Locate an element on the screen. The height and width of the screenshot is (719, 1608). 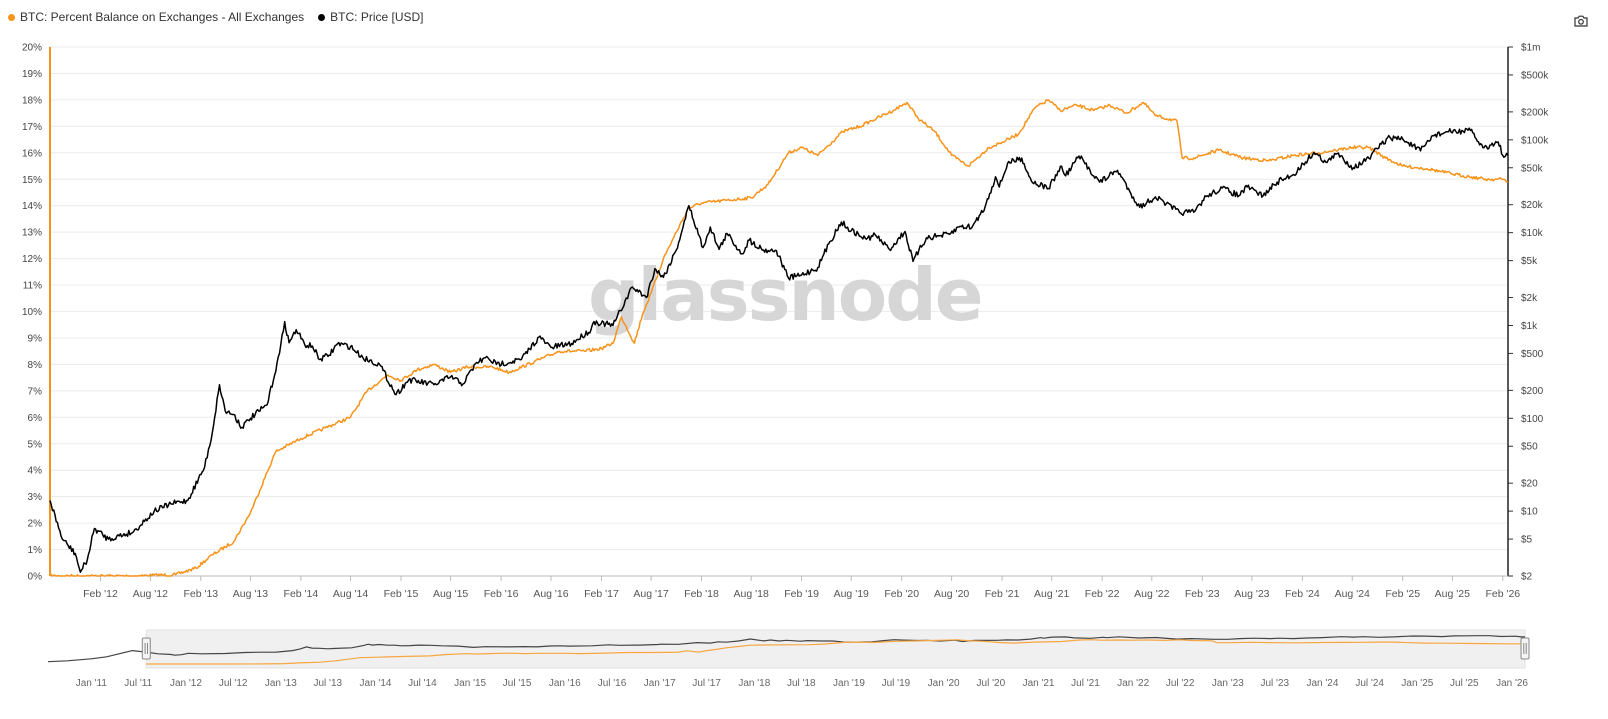
navigator-tick-label: Jul '23 is located at coordinates (1274, 683).